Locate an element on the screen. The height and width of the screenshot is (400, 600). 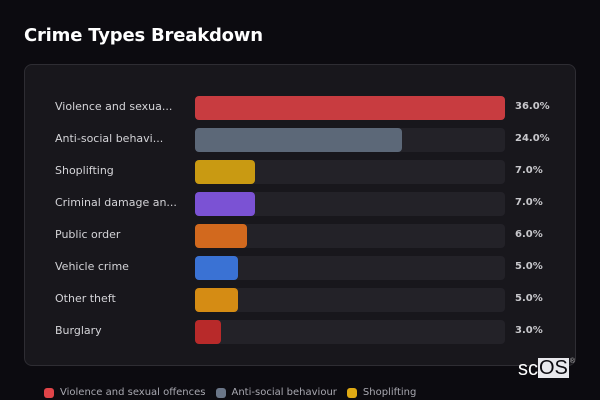
legend-label: Shoplifting is located at coordinates (389, 392).